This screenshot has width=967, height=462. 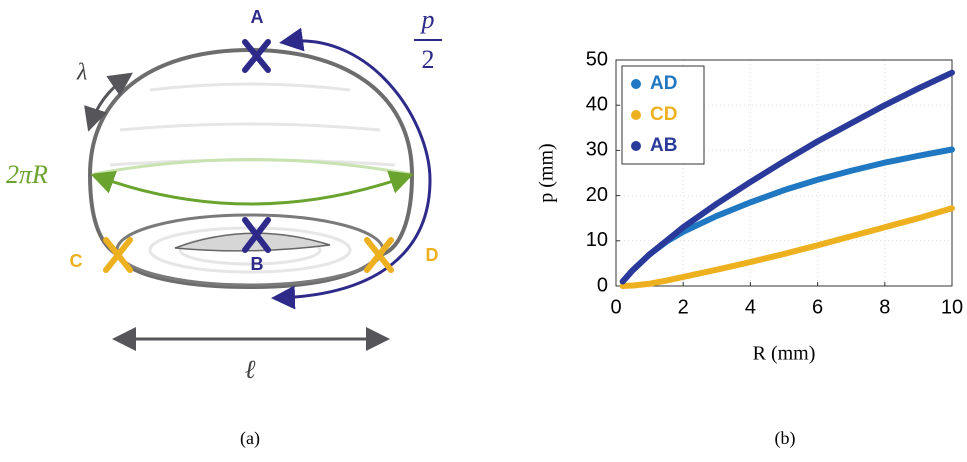 I want to click on y-tick-label: 20, so click(x=597, y=195).